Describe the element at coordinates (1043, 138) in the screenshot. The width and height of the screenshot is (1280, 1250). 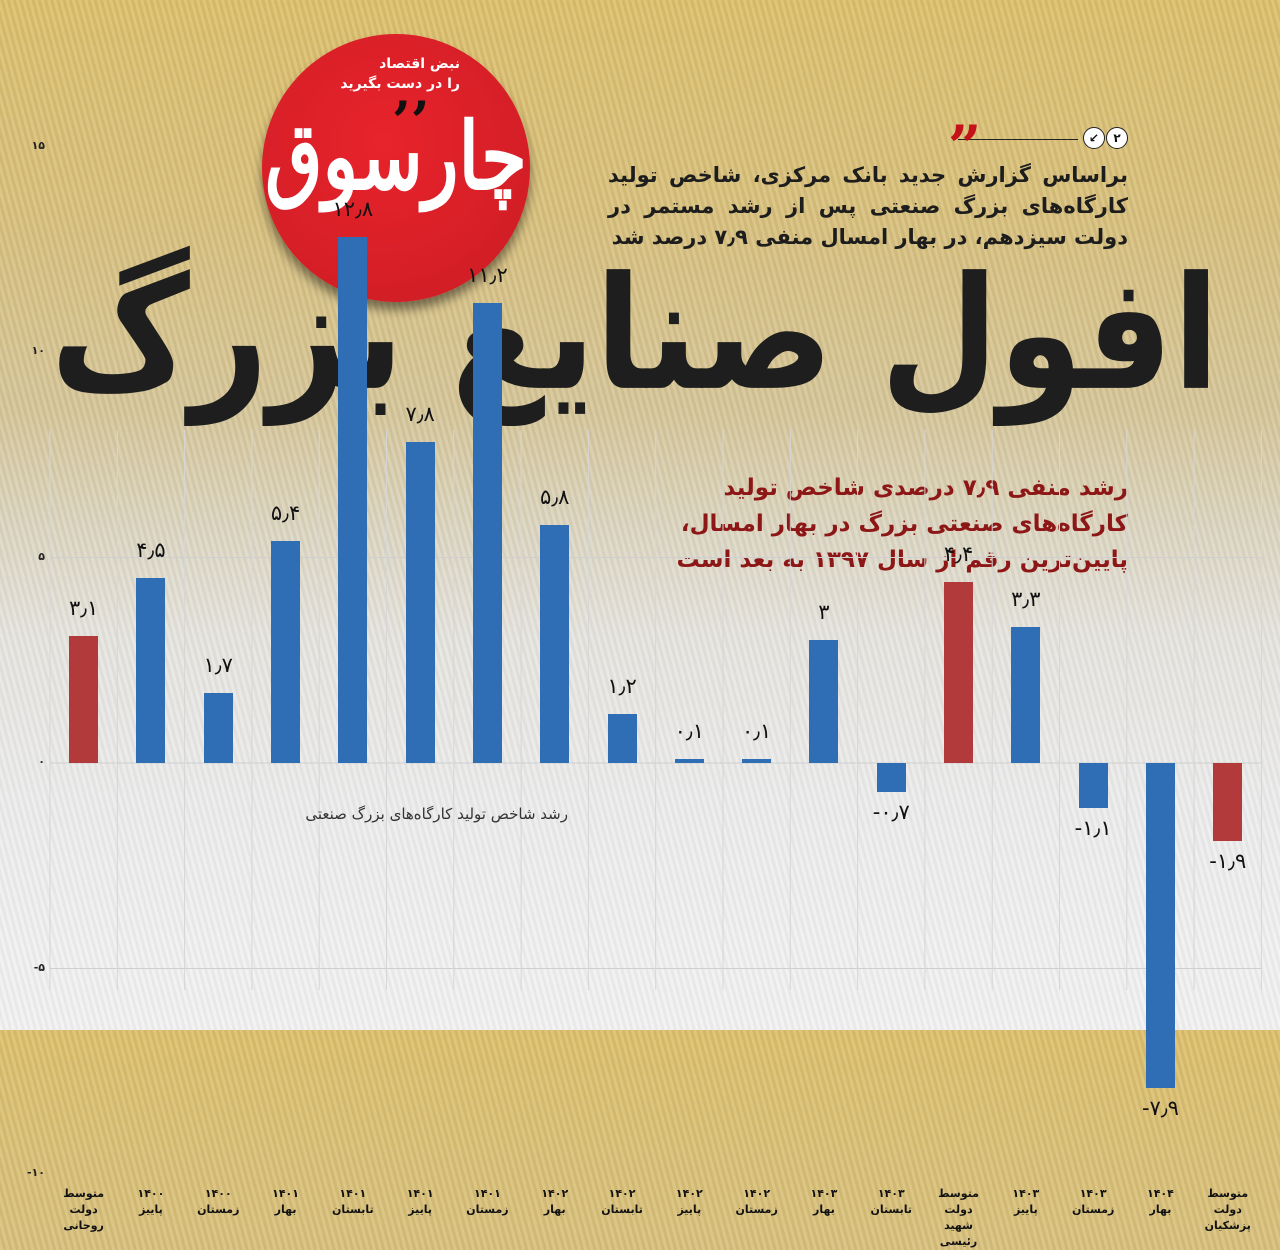
I see `page-indicator: ↙ ۲` at that location.